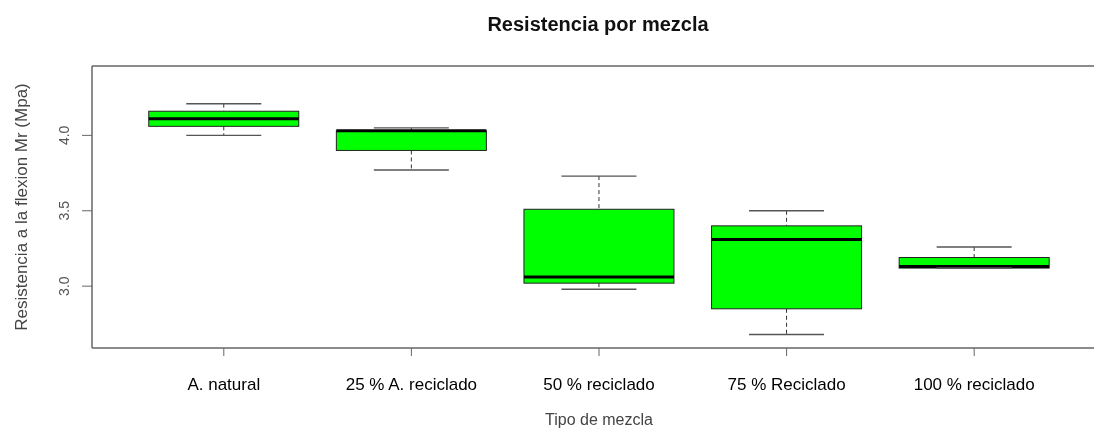 This screenshot has height=430, width=1094. I want to click on y-tick-label: 4.0, so click(64, 135).